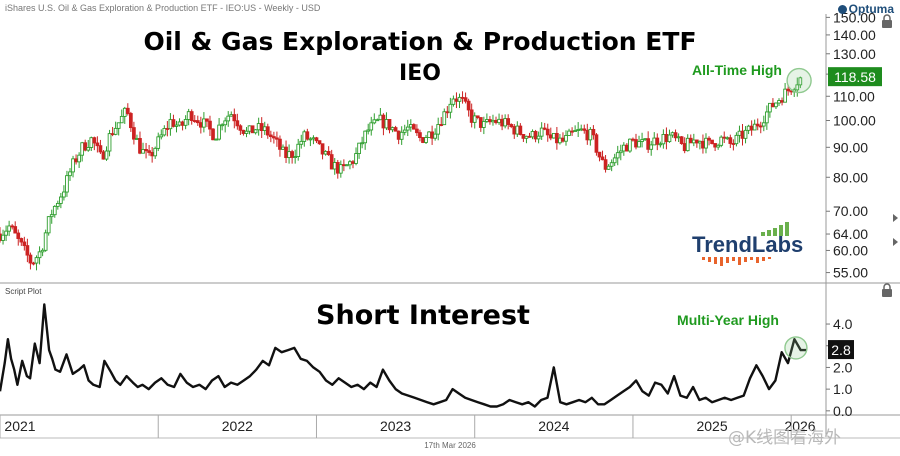 This screenshot has height=456, width=900. What do you see at coordinates (796, 348) in the screenshot?
I see `multi-year-high-marker` at bounding box center [796, 348].